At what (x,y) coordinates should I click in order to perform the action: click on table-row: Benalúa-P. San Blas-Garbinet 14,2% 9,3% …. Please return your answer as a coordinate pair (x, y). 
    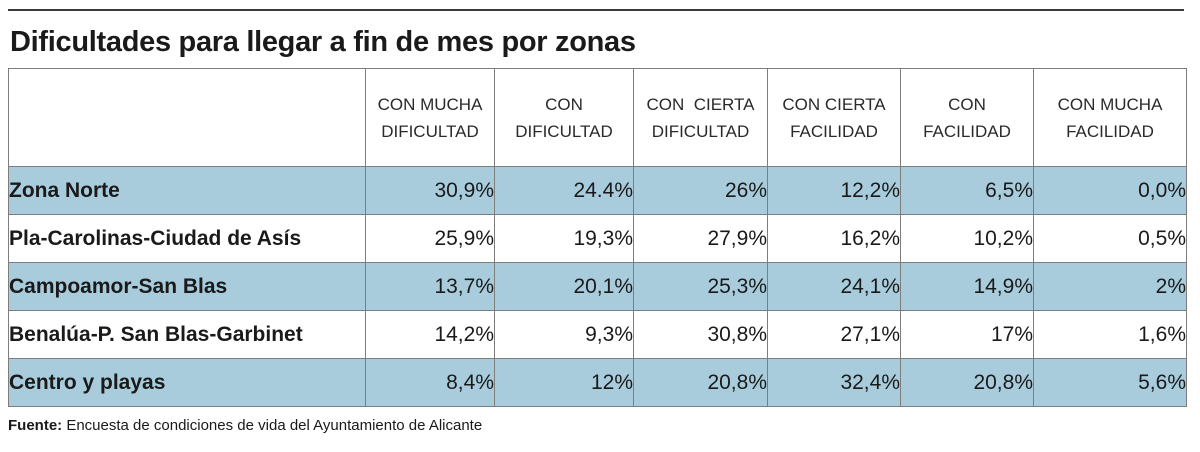
    Looking at the image, I should click on (597, 334).